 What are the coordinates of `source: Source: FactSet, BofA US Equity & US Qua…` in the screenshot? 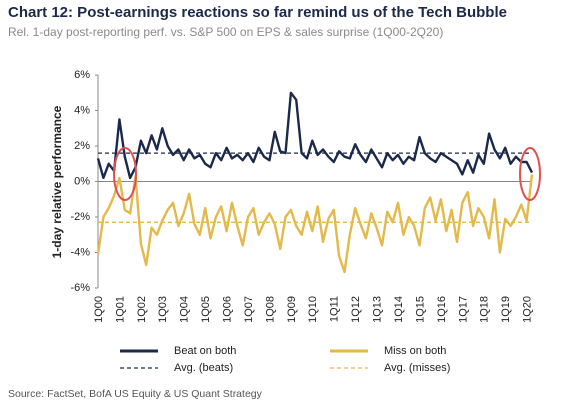 It's located at (135, 394).